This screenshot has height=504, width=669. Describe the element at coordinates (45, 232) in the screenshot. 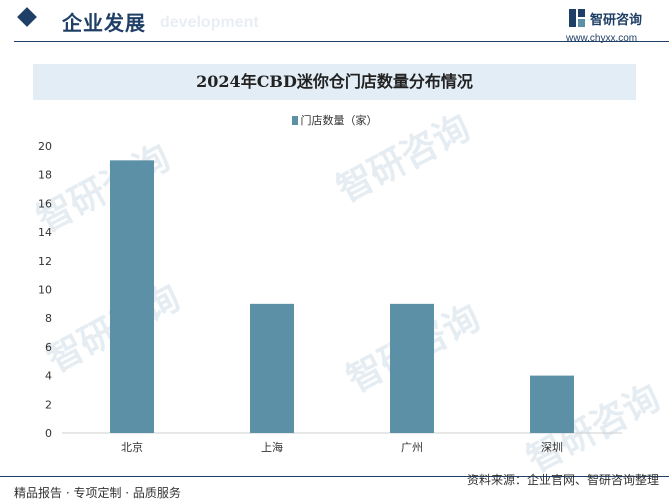

I see `y-tick-label: 14` at that location.